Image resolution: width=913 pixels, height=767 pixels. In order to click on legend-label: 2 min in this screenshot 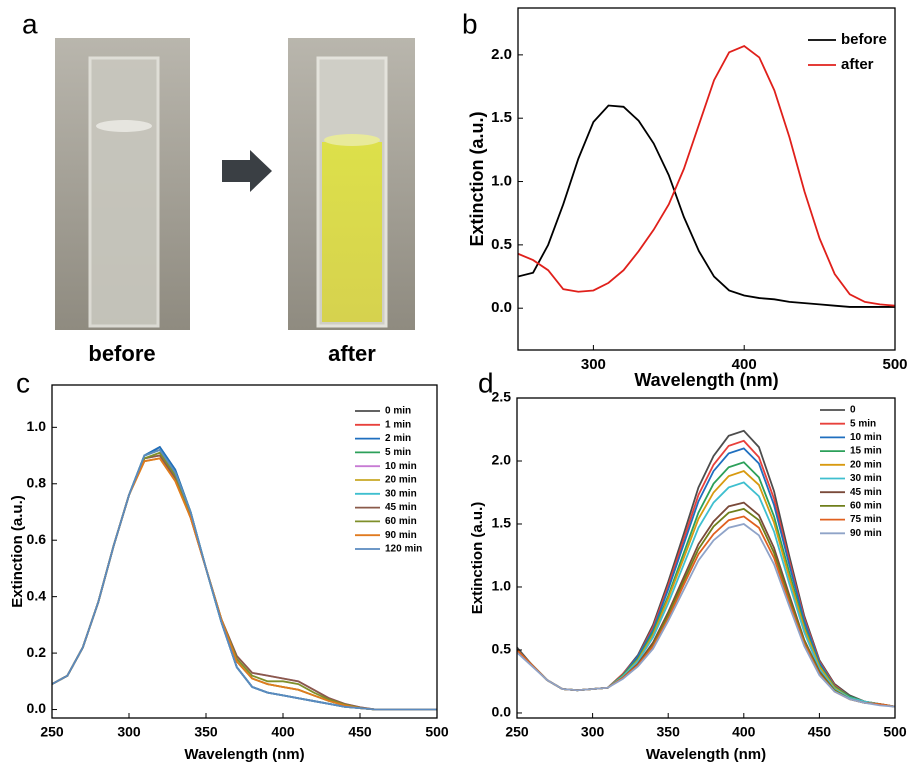, I will do `click(398, 438)`.